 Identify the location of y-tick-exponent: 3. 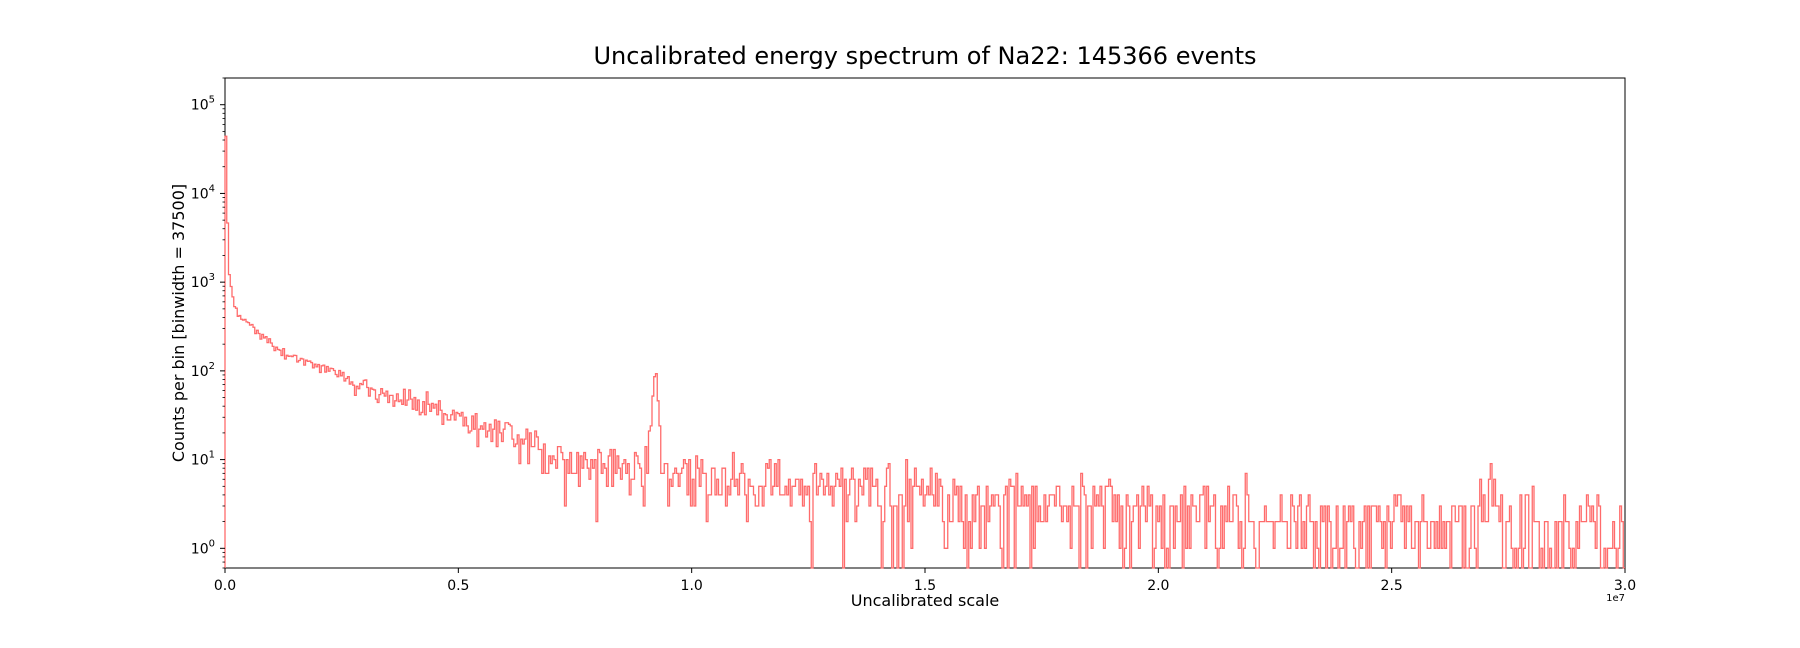
(212, 277).